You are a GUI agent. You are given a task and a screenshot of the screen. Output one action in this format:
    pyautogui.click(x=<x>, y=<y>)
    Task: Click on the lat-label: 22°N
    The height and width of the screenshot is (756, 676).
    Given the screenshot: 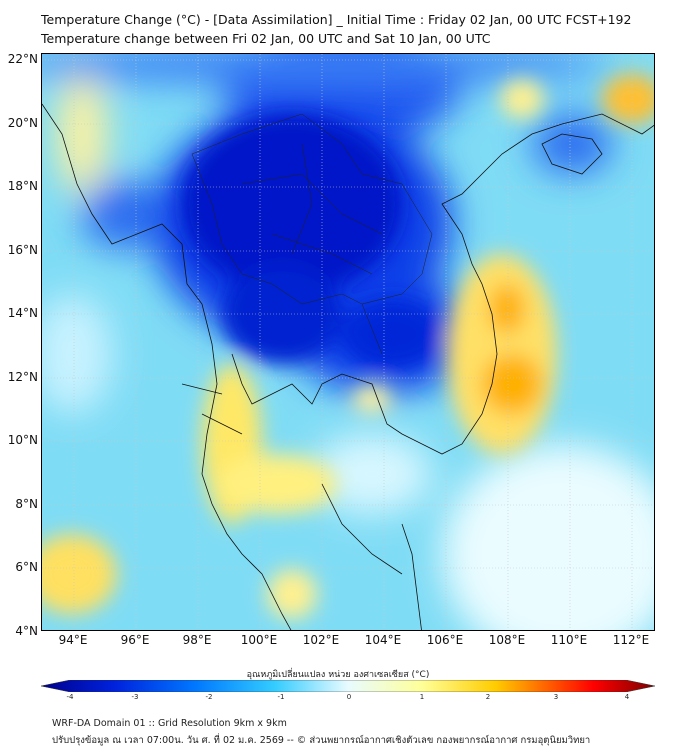 What is the action you would take?
    pyautogui.click(x=22, y=59)
    